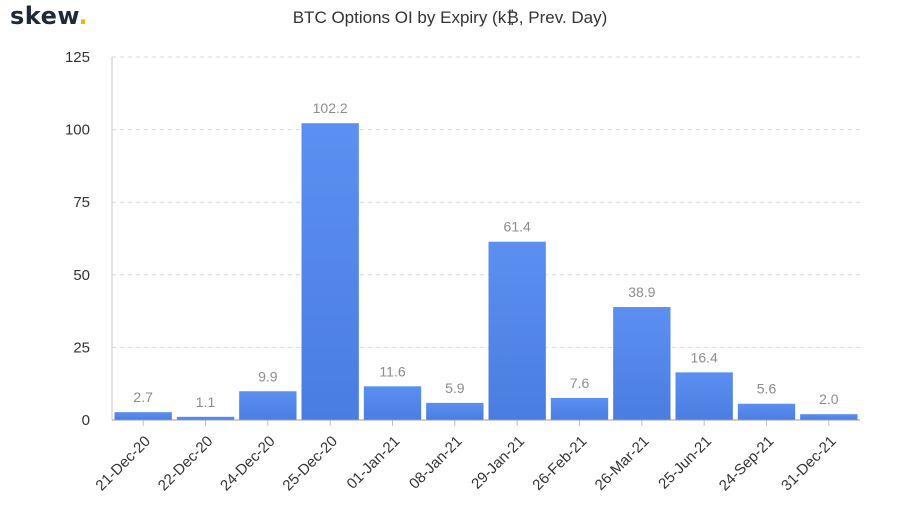 Image resolution: width=900 pixels, height=516 pixels. Describe the element at coordinates (641, 292) in the screenshot. I see `bar-value-label: 38.9` at that location.